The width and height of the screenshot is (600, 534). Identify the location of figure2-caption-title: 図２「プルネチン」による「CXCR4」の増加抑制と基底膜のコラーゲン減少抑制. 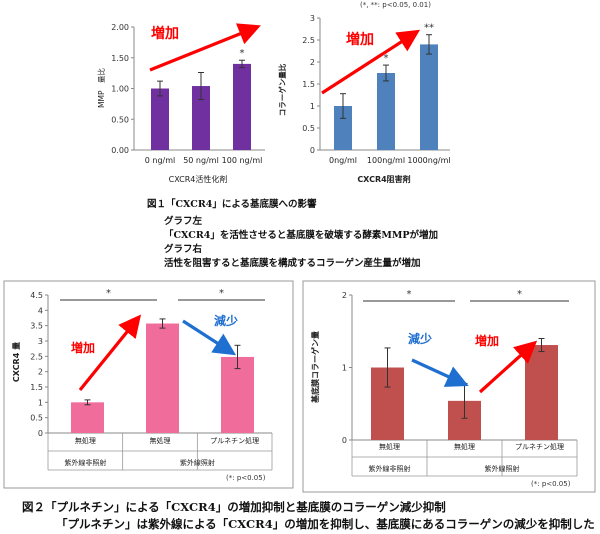
(234, 507).